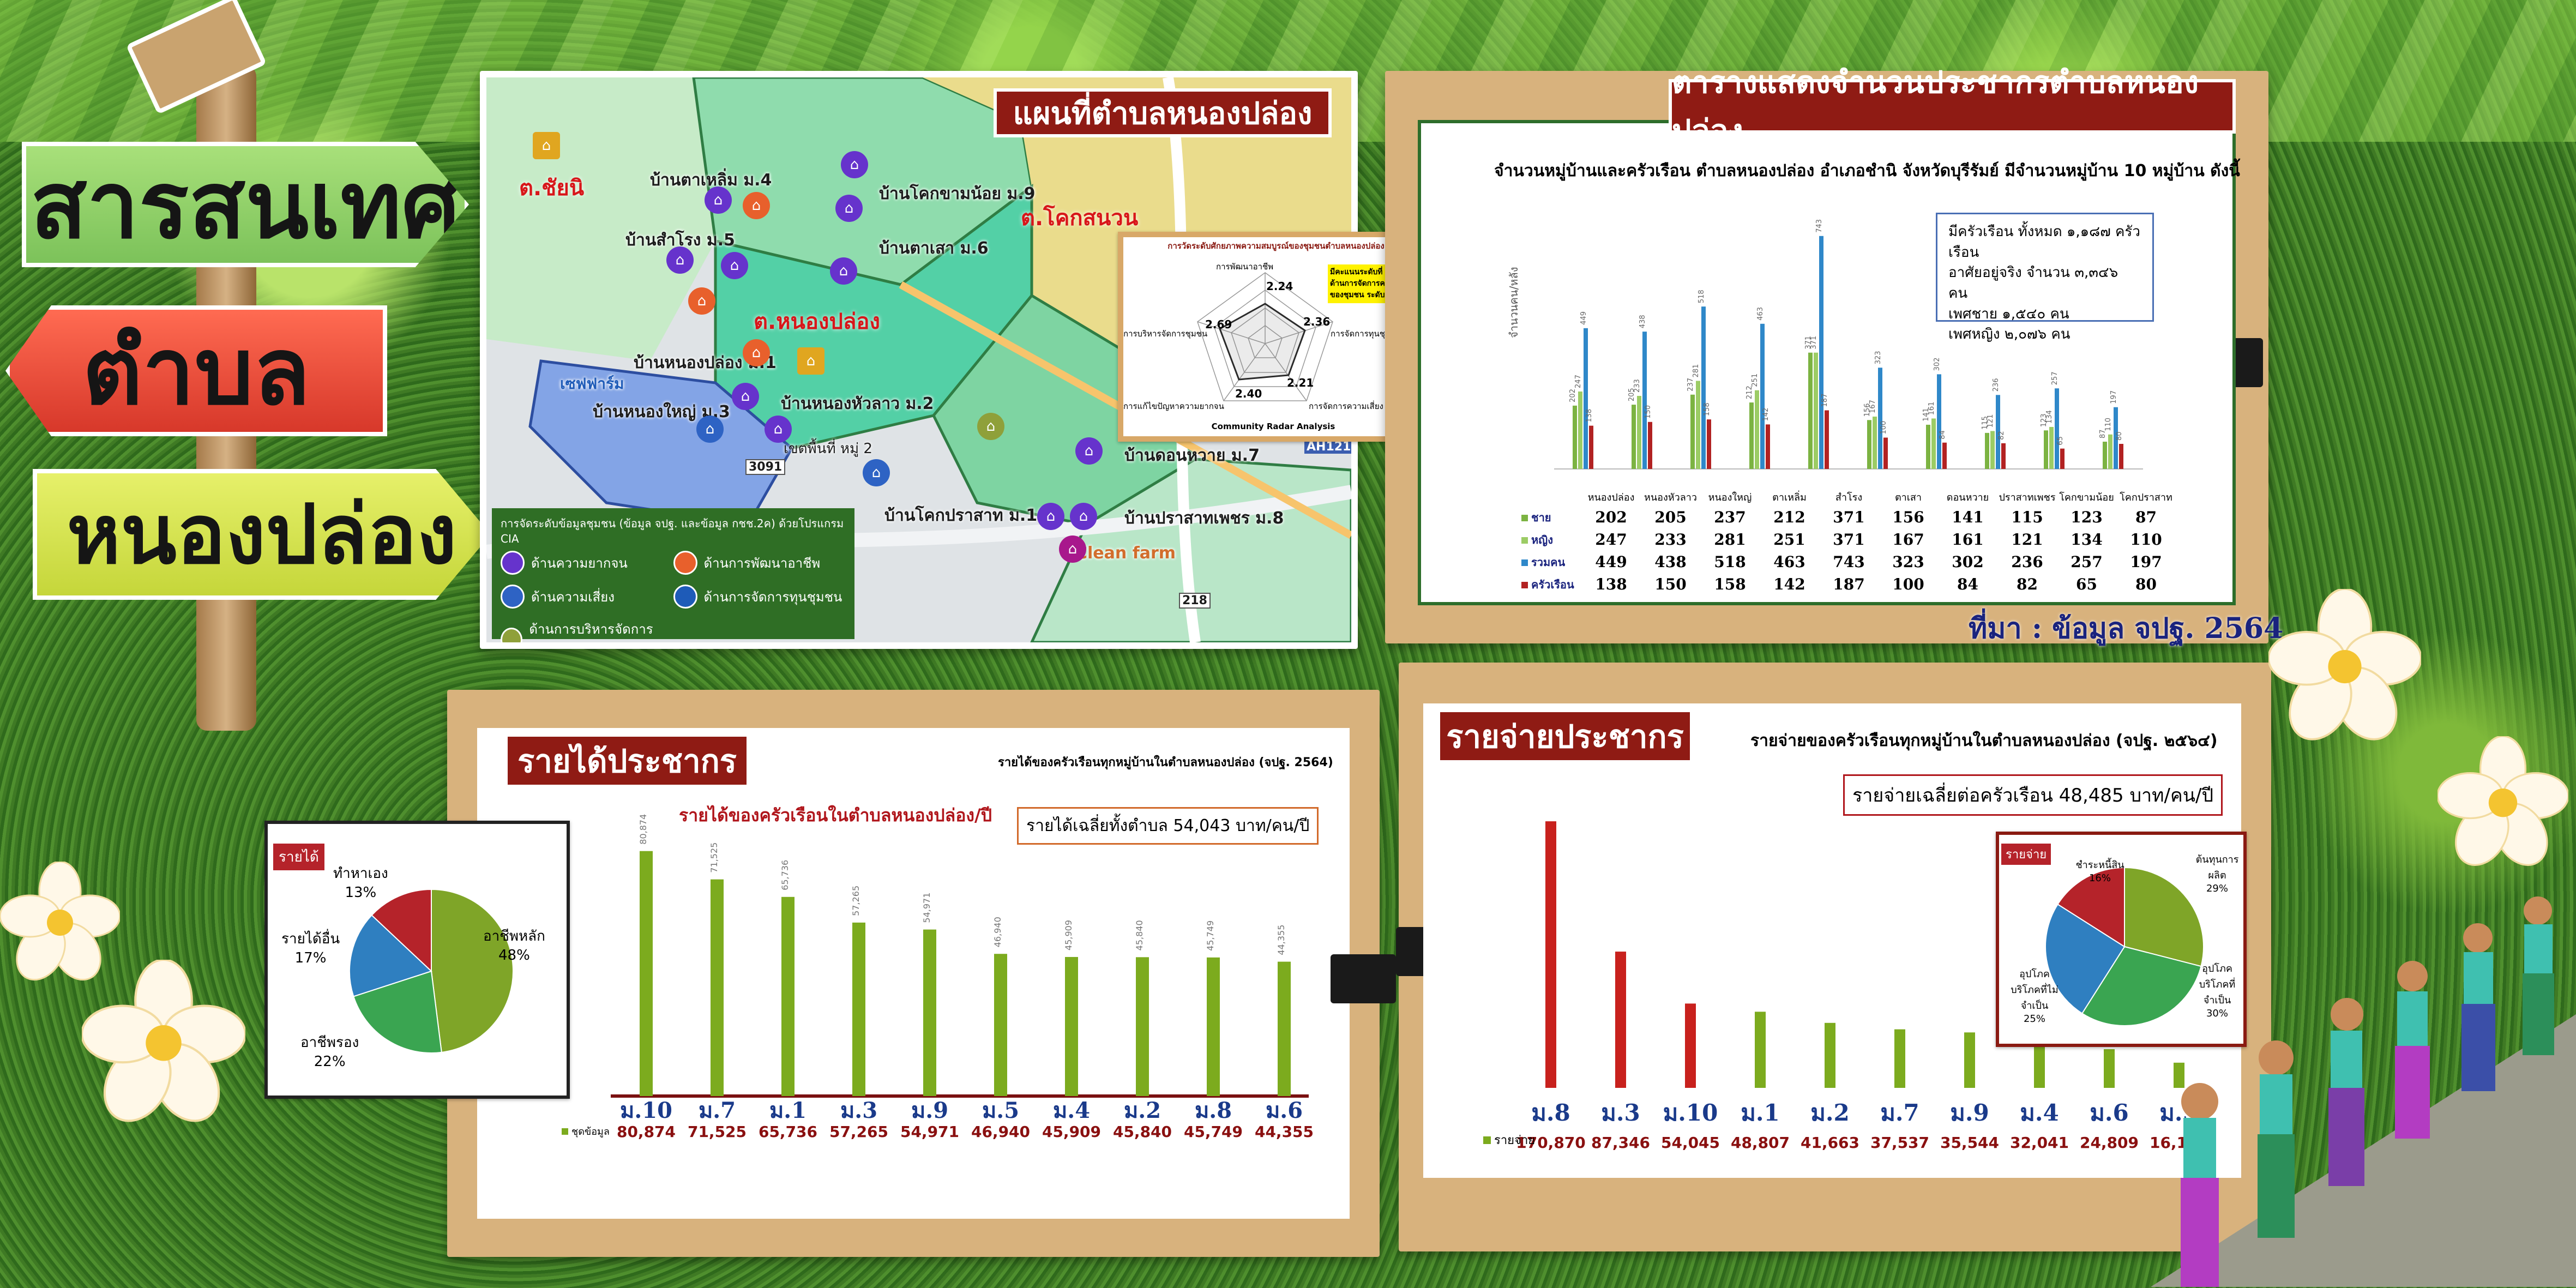  I want to click on table-cell: 187, so click(1849, 584).